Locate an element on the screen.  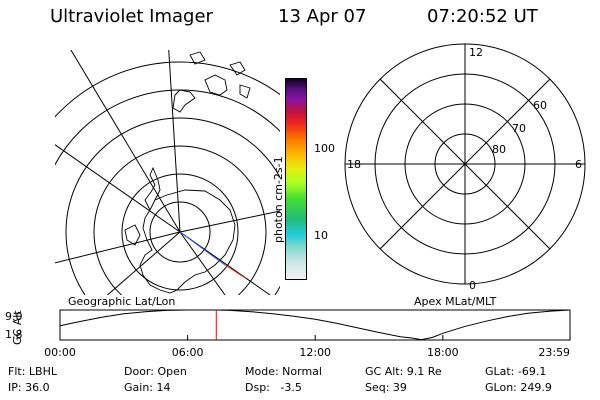
geographic-panel-label: Geographic Lat/Lon is located at coordinates (122, 301).